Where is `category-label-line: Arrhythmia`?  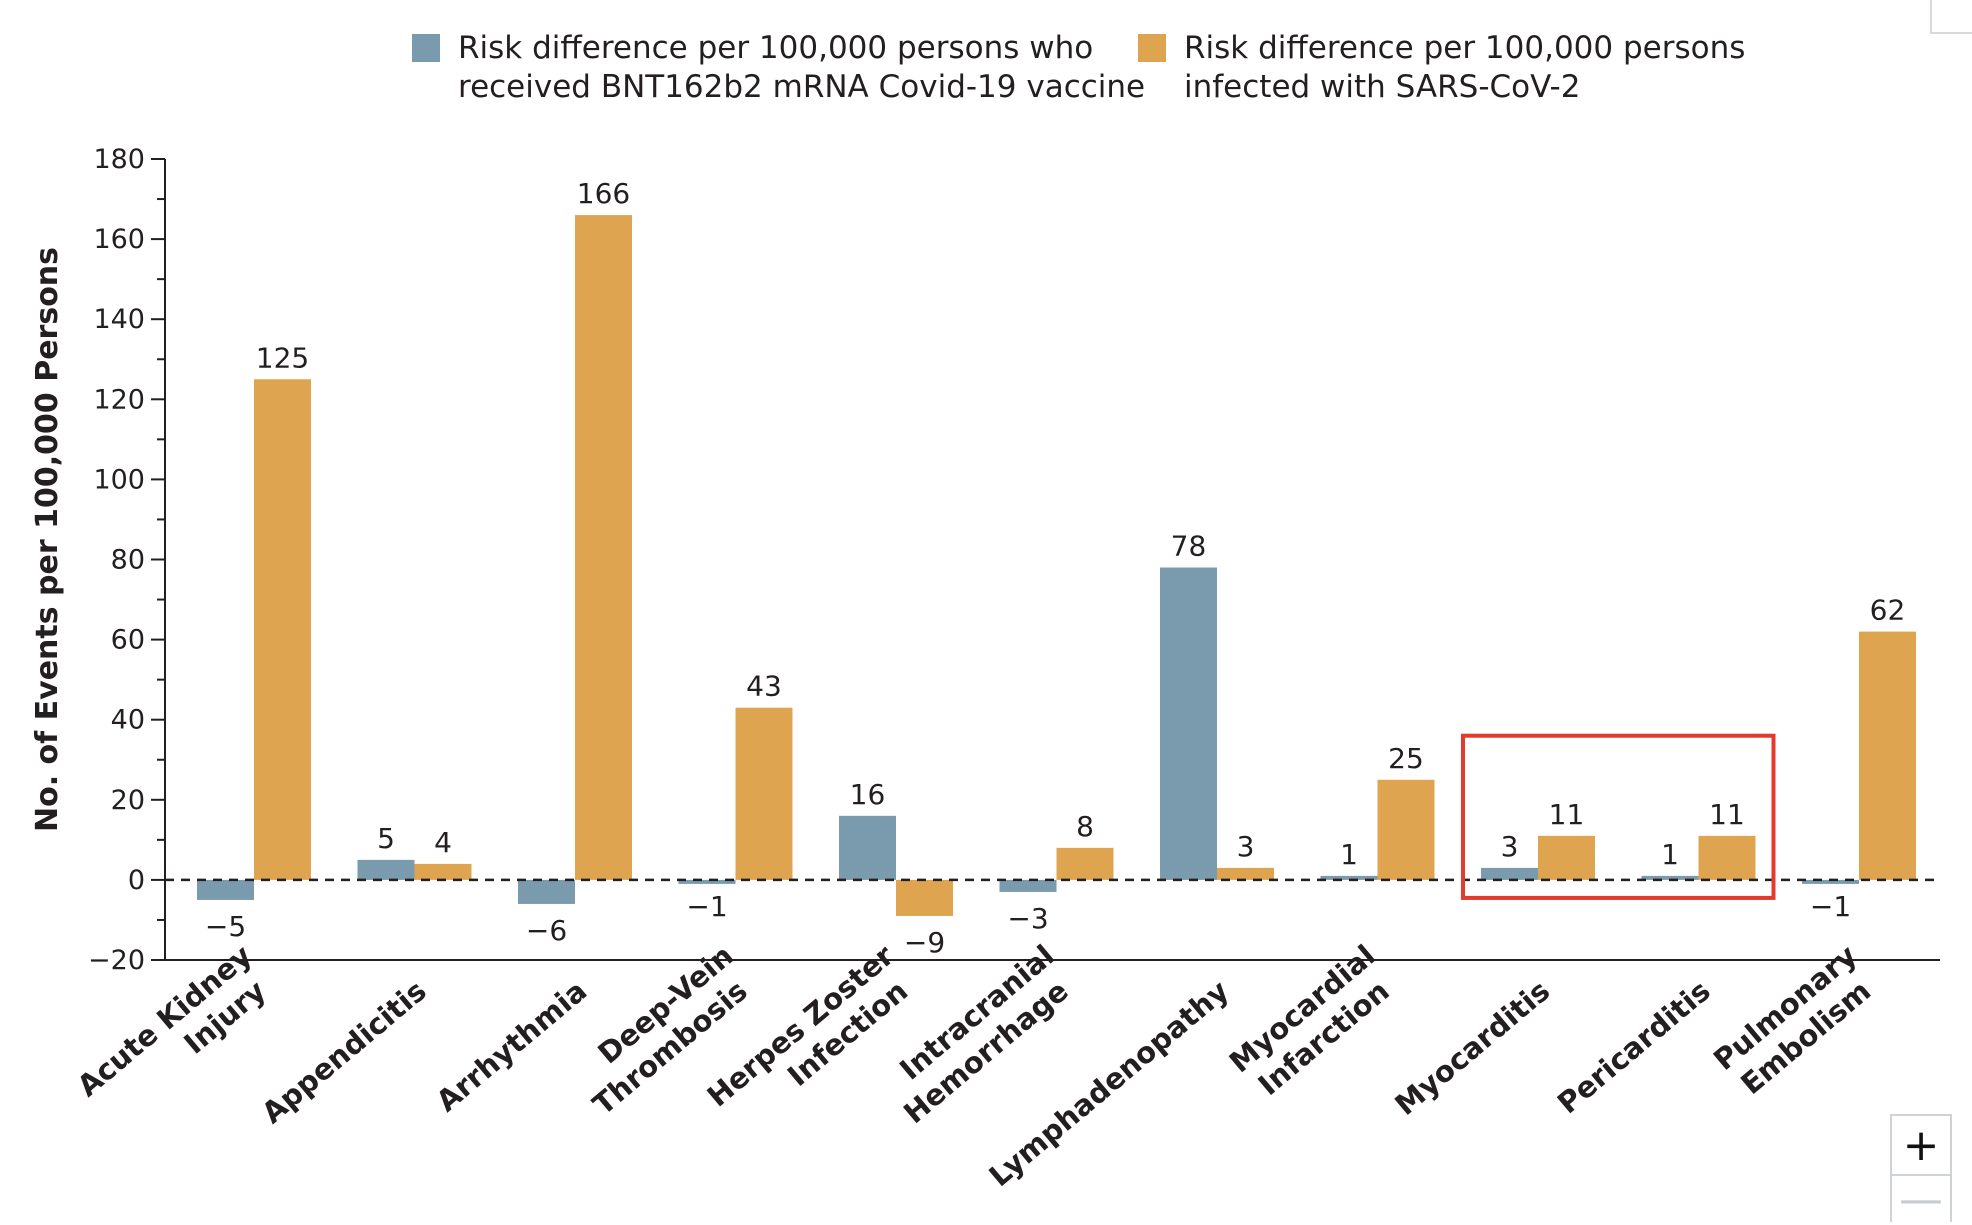
category-label-line: Arrhythmia is located at coordinates (511, 1046).